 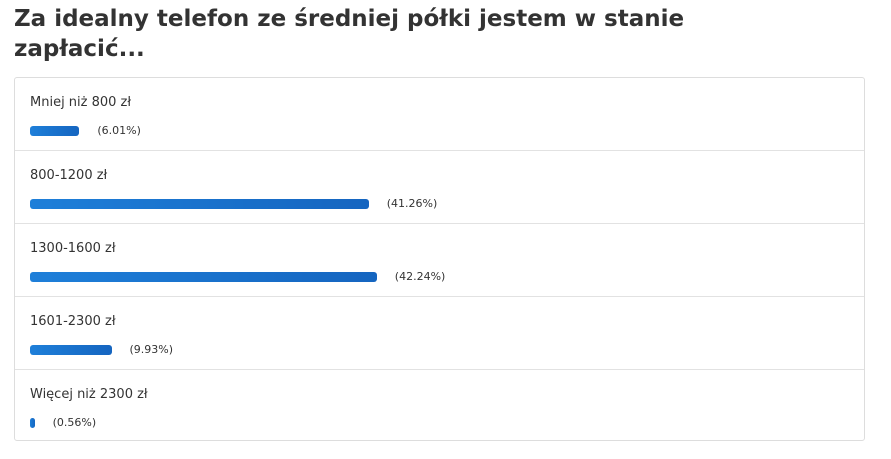 I want to click on option-label: 800-1200 zł, so click(x=69, y=175).